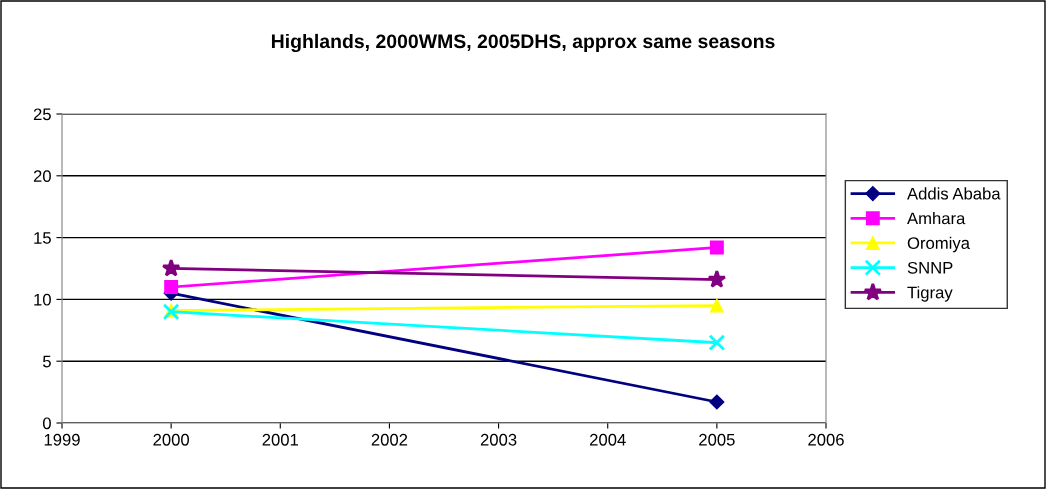  What do you see at coordinates (930, 267) in the screenshot?
I see `legend-label: SNNP` at bounding box center [930, 267].